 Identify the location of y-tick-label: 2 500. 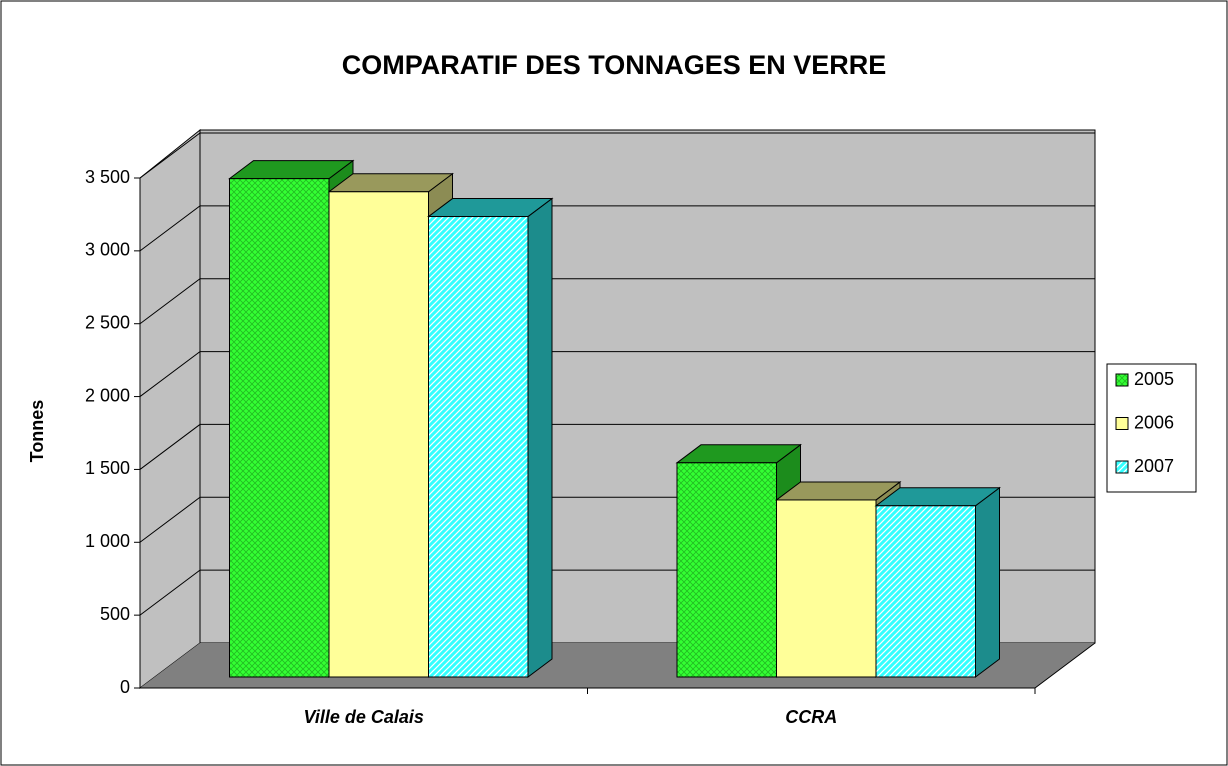
(107, 322).